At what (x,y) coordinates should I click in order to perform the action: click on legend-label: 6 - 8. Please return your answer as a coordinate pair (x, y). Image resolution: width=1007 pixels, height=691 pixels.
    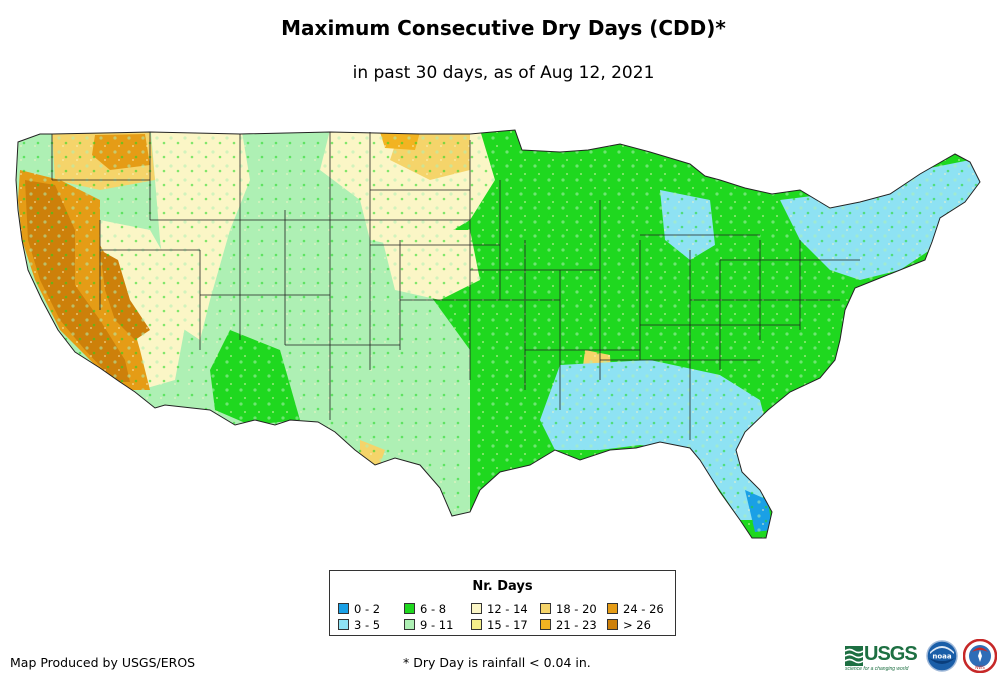
    Looking at the image, I should click on (433, 609).